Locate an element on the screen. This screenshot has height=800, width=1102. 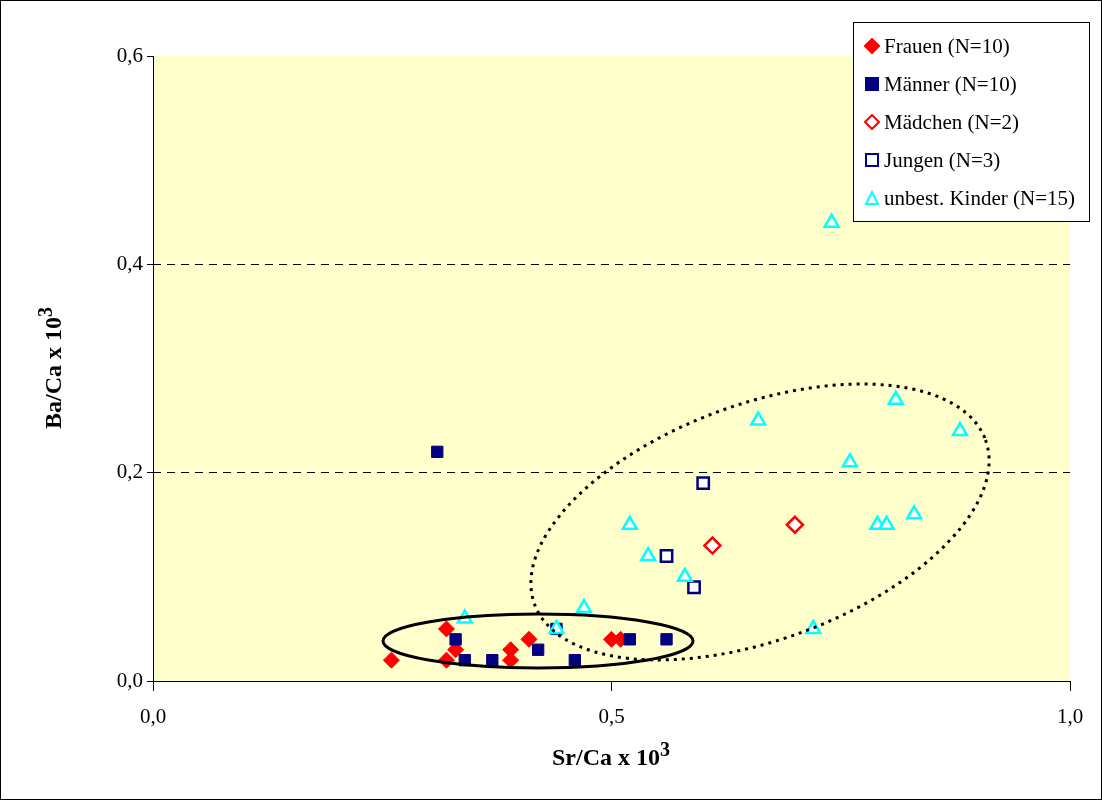
legend-label: unbest. Kinder (N=15) is located at coordinates (979, 198).